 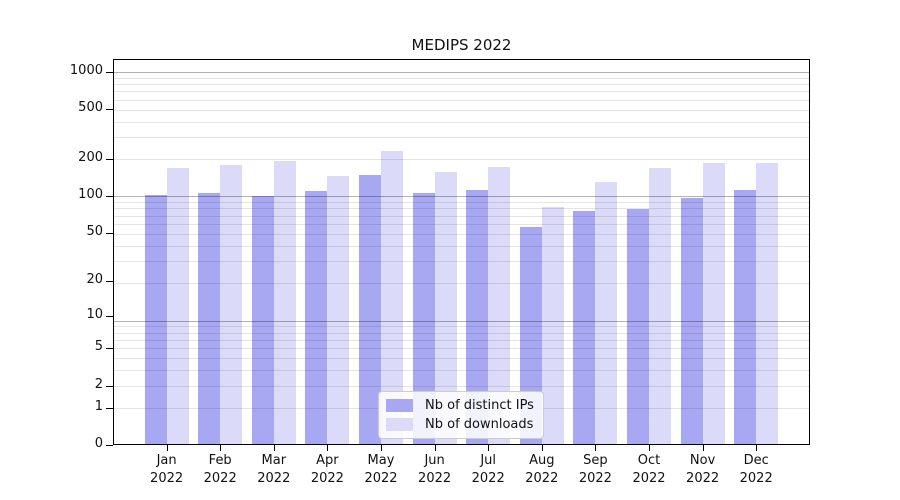 I want to click on nb-of-downloads-bar-oct, so click(x=660, y=306).